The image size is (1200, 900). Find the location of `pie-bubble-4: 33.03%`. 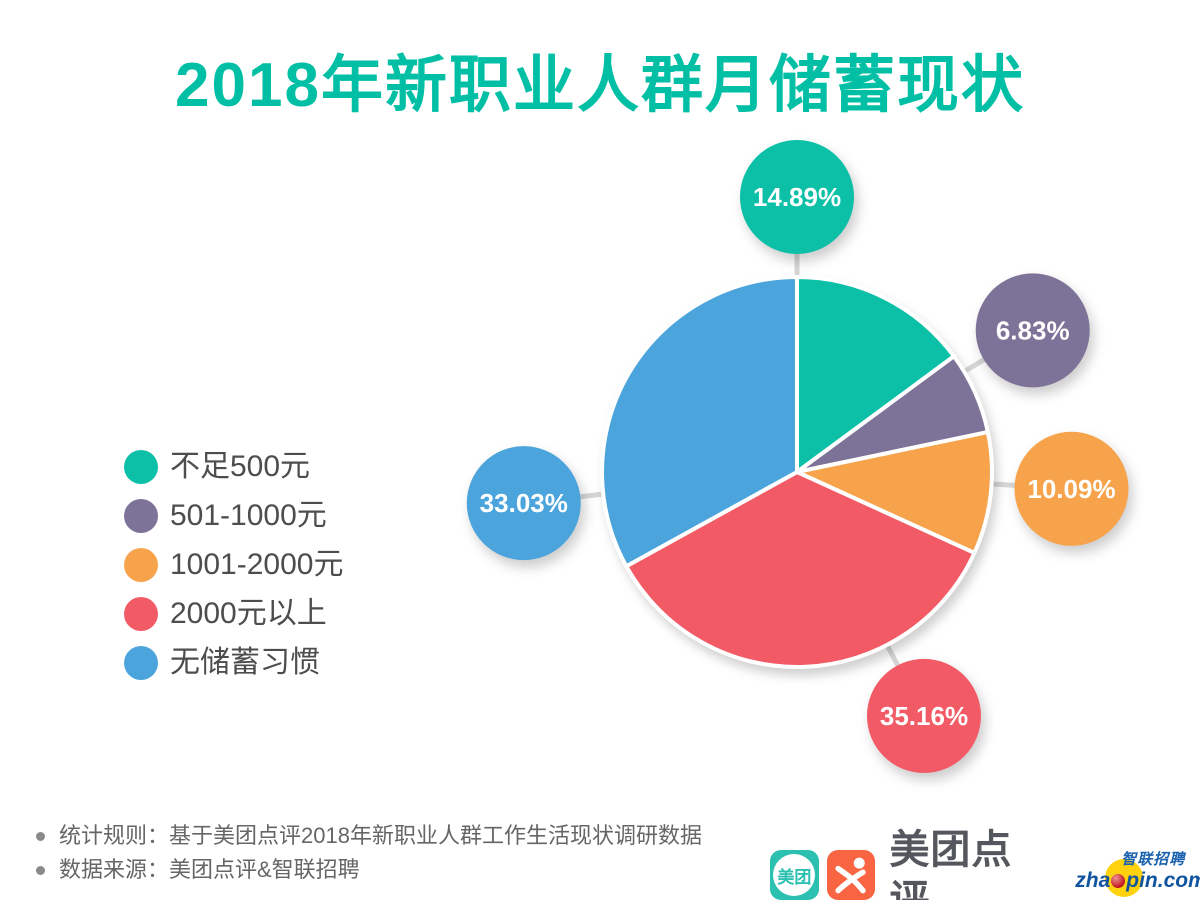

pie-bubble-4: 33.03% is located at coordinates (523, 503).